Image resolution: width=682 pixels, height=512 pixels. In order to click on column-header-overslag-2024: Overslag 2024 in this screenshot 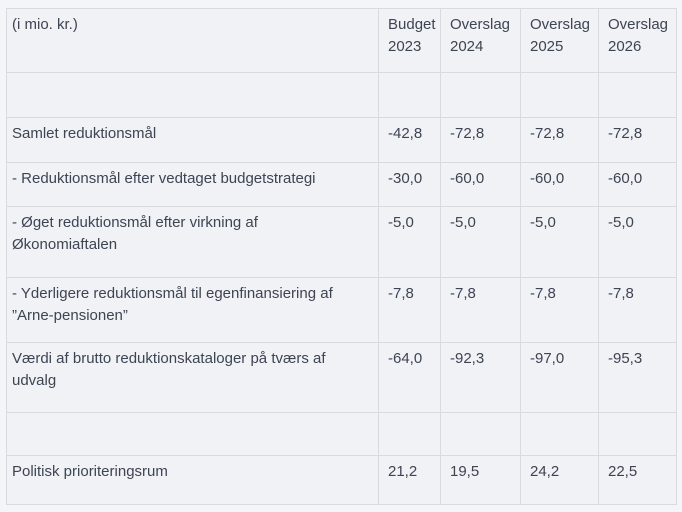, I will do `click(480, 40)`.